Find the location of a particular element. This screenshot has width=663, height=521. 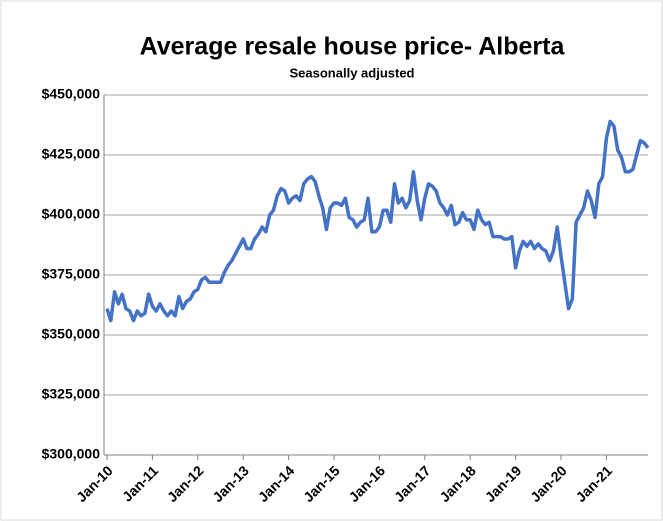

y-tick-label: $300,000 is located at coordinates (71, 454).